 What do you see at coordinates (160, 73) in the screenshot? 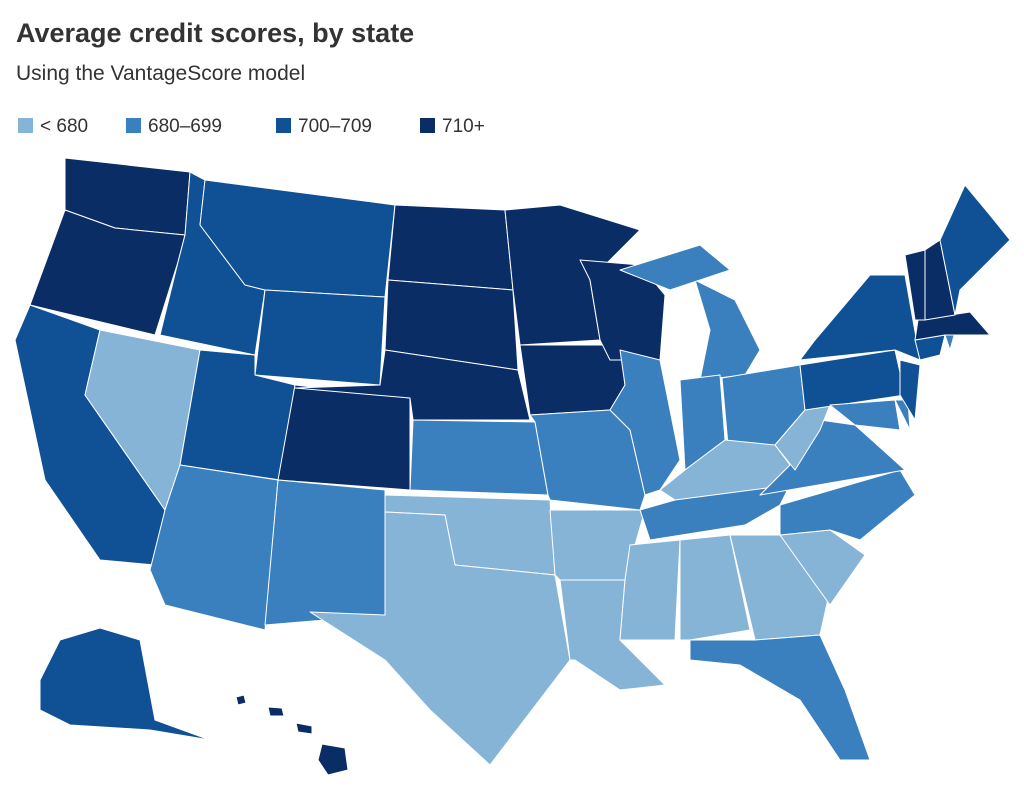
I see `map-subtitle: Using the VantageScore model` at bounding box center [160, 73].